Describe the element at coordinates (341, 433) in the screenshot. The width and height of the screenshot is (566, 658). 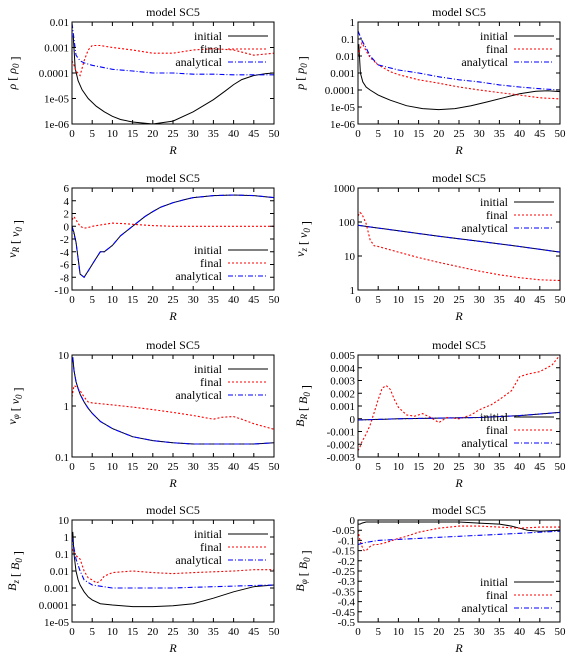
I see `y-tick-label: -0.001` at that location.